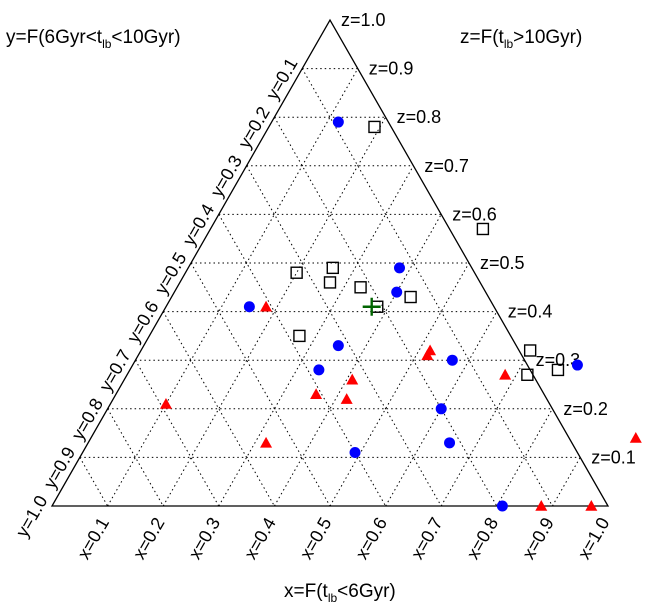 The width and height of the screenshot is (646, 608). What do you see at coordinates (363, 20) in the screenshot?
I see `z-tick-label: z=1.0` at bounding box center [363, 20].